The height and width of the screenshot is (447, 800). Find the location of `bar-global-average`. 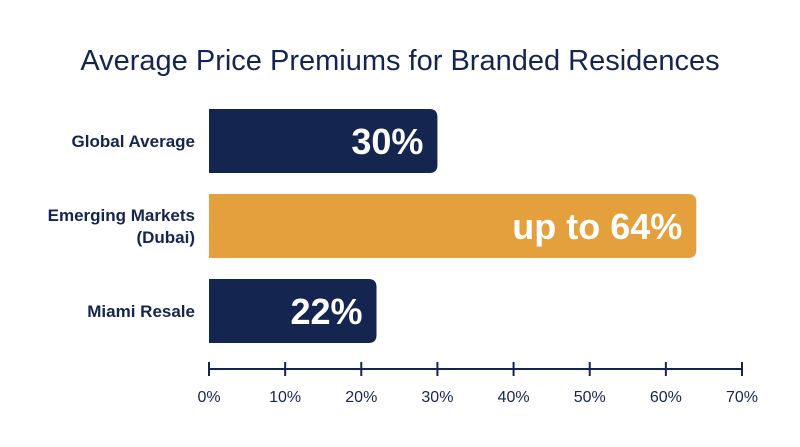

bar-global-average is located at coordinates (323, 141).